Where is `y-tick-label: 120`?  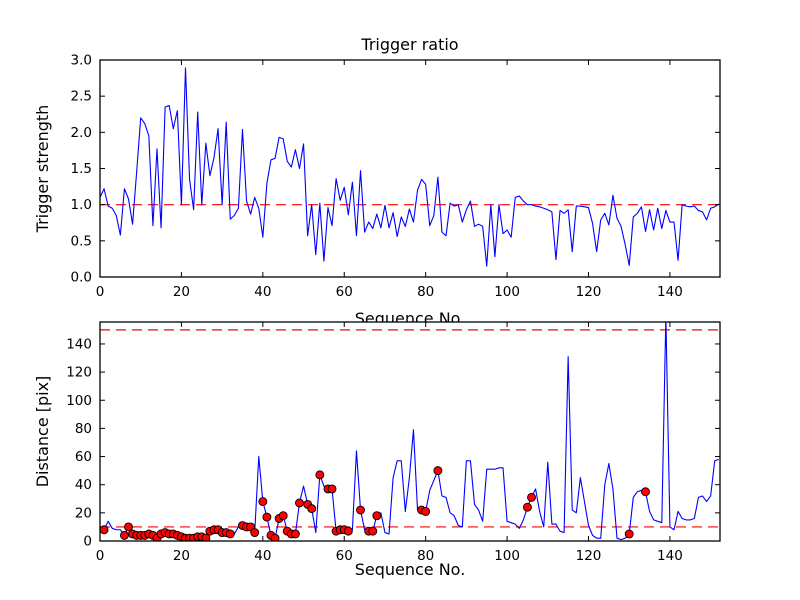 y-tick-label: 120 is located at coordinates (79, 373).